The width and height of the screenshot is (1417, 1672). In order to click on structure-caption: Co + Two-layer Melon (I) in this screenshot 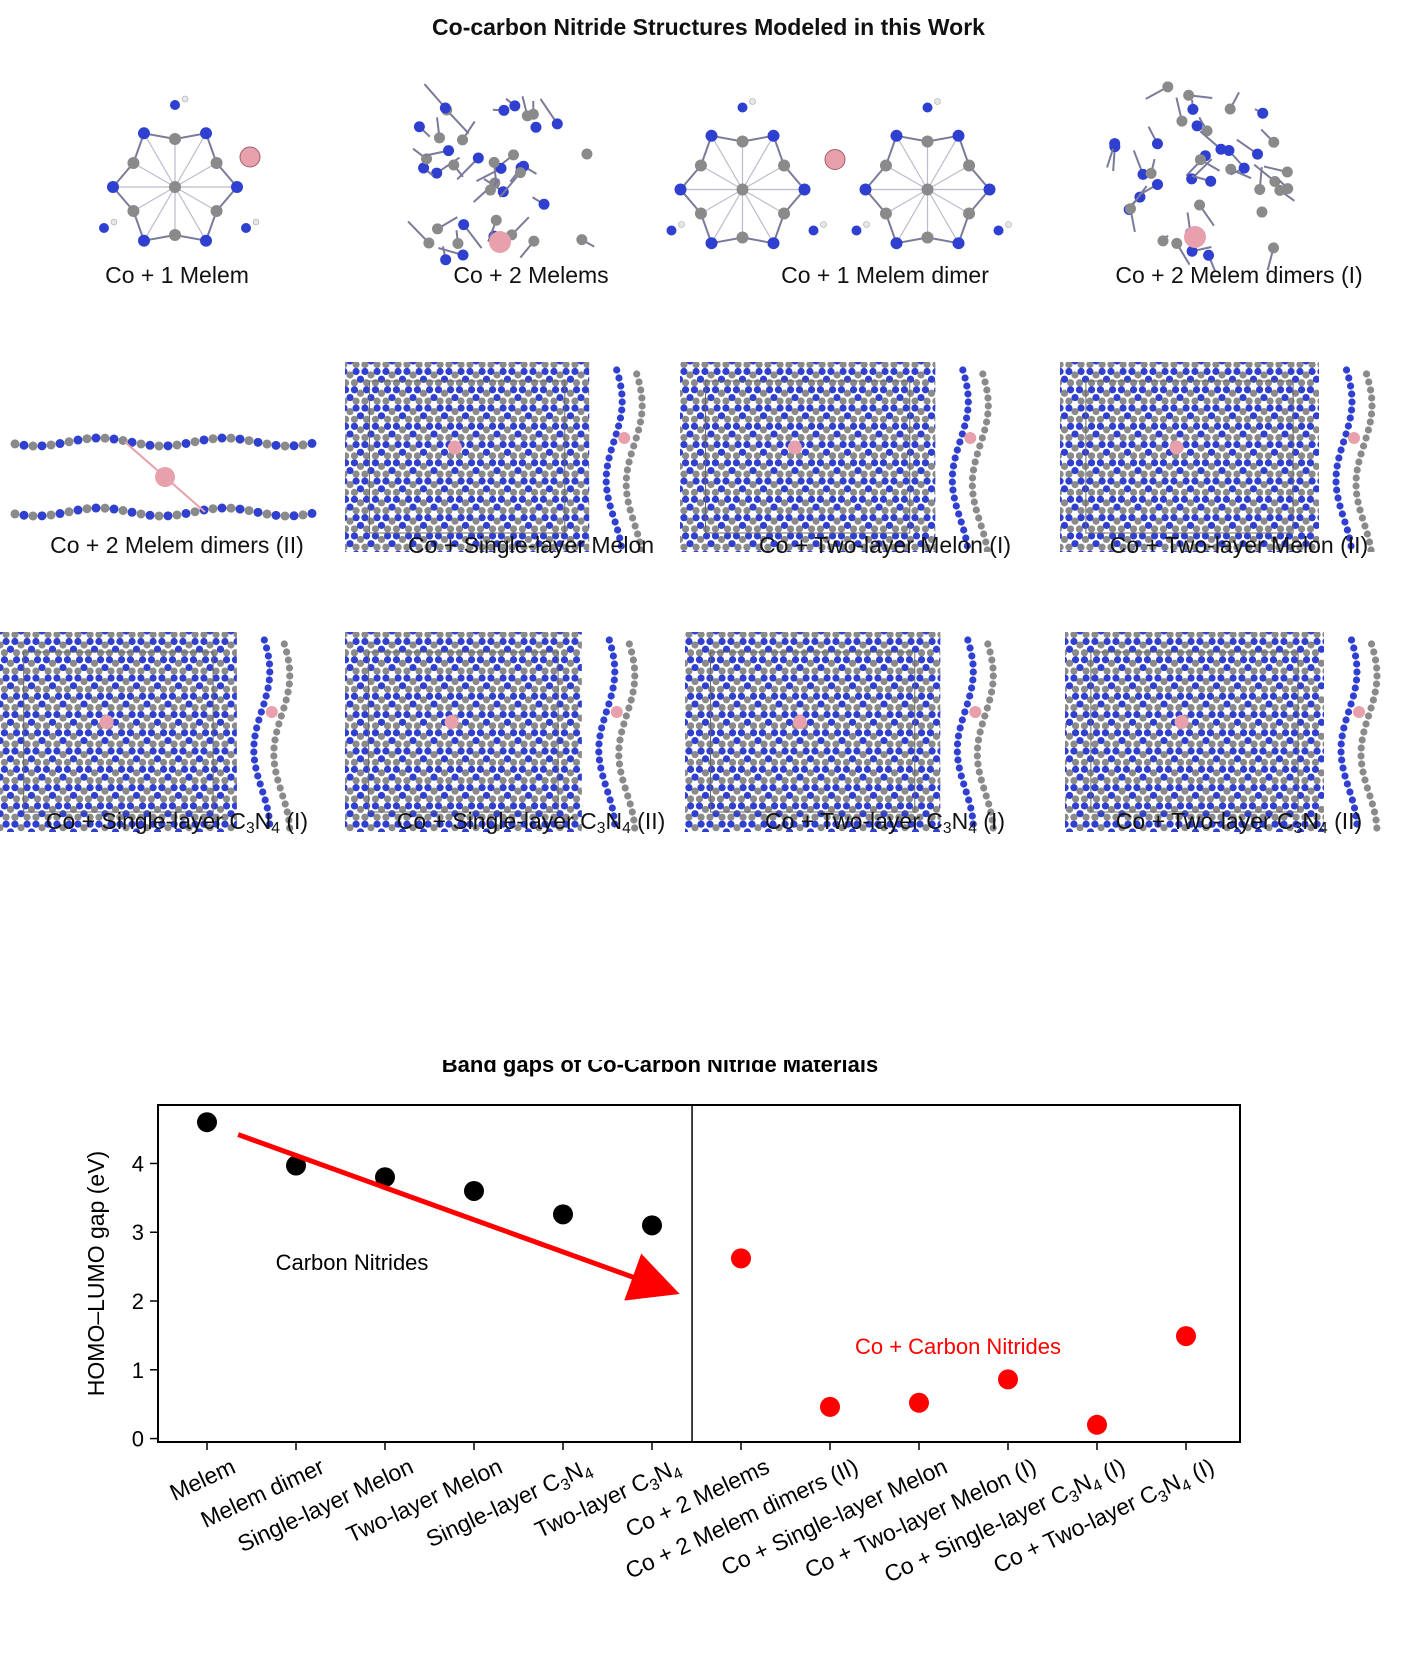, I will do `click(885, 545)`.